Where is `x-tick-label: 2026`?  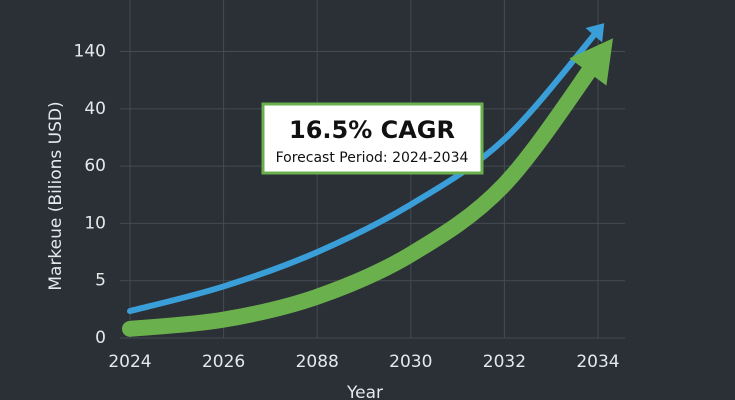
x-tick-label: 2026 is located at coordinates (223, 362).